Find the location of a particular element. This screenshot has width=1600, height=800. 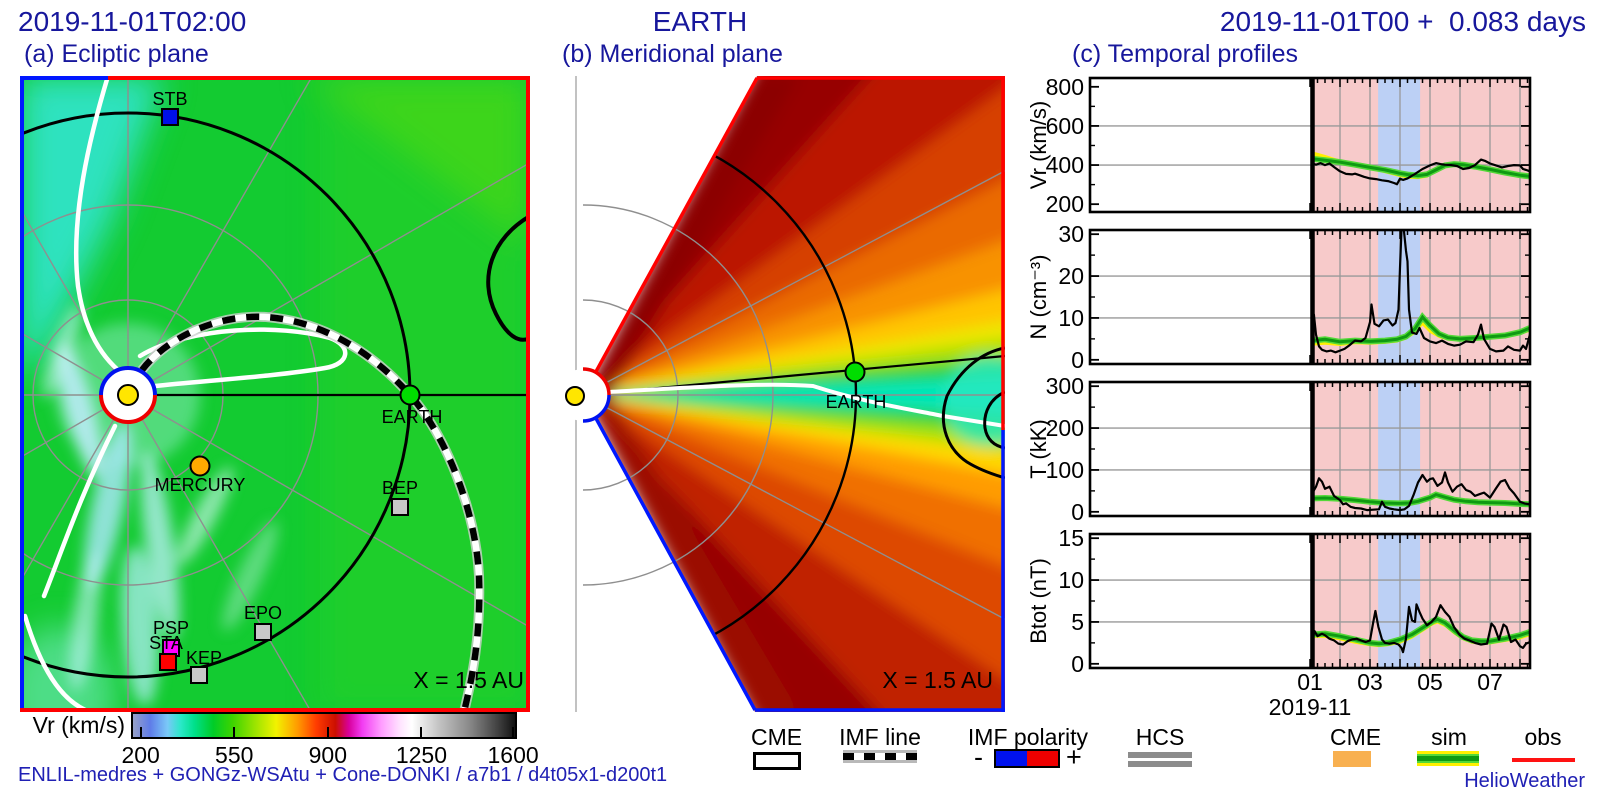

panel-c-title: (c) Temporal profiles is located at coordinates (1185, 54).